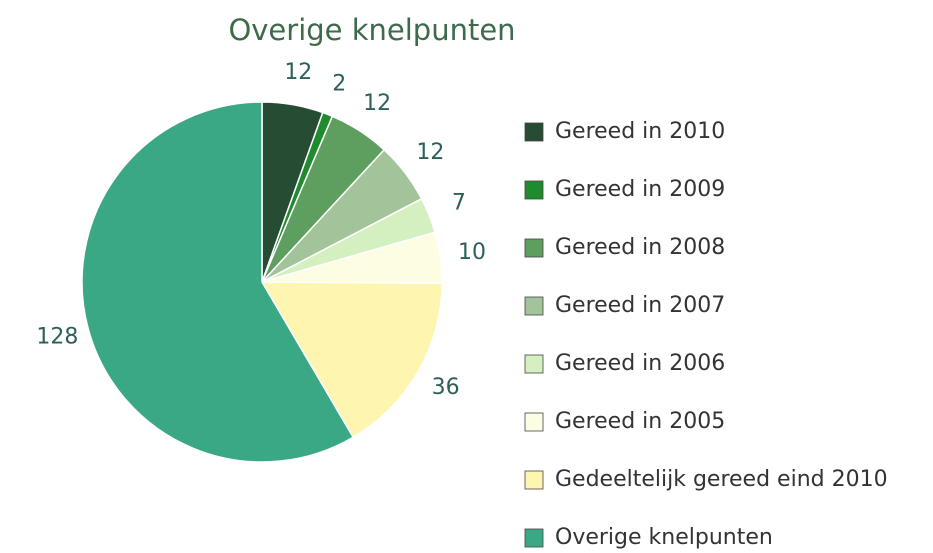  I want to click on legend-label: Gereed in 2009, so click(640, 189).